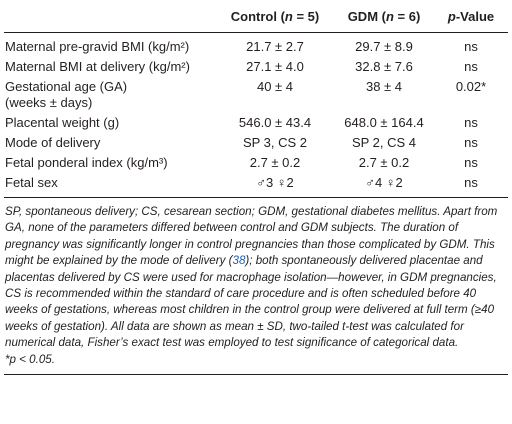  I want to click on header-control: Control (n = 5), so click(275, 16).